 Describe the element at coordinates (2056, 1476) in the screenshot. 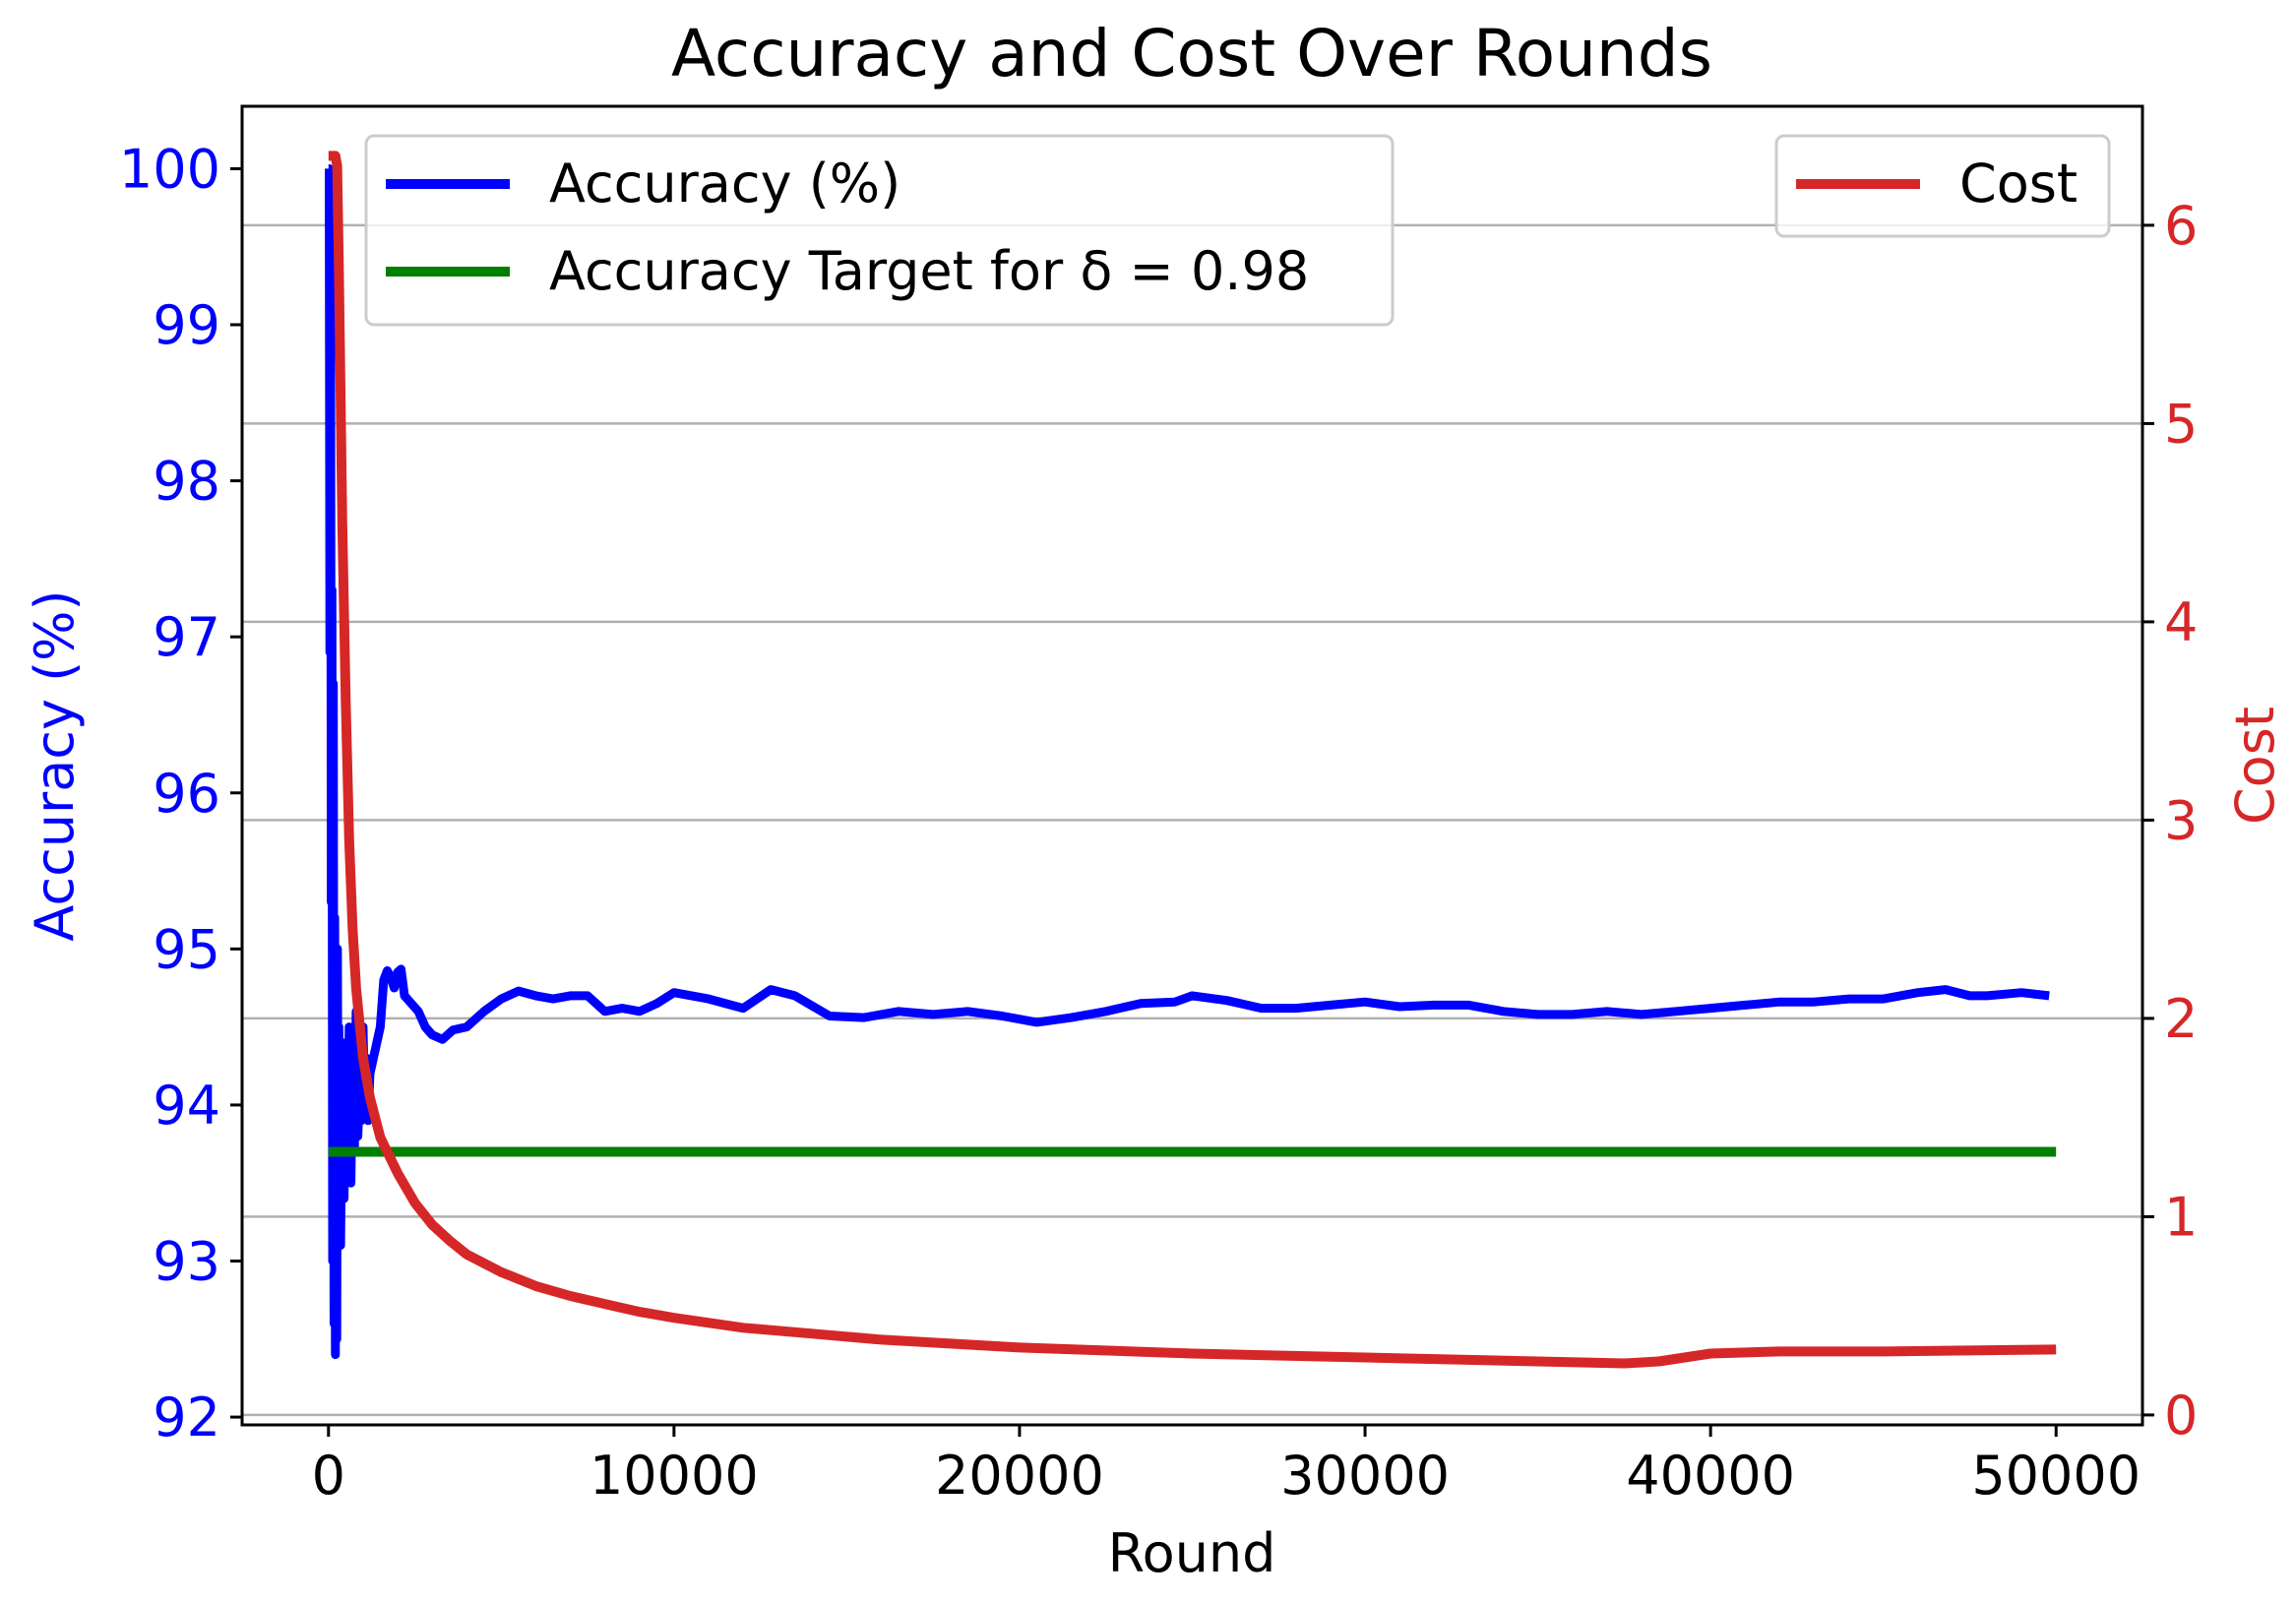

I see `x-tick-label-5: 50000` at that location.